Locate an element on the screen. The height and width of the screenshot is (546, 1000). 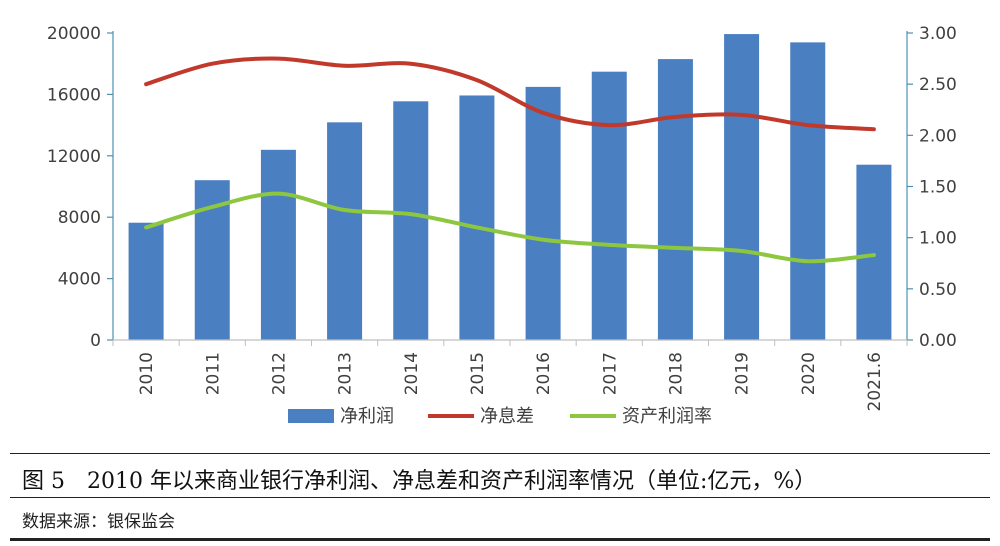
figure-caption: 图 5 2010 年以来商业银行净利润、净息差和资产利润率情况（单位:亿元，%） is located at coordinates (419, 481).